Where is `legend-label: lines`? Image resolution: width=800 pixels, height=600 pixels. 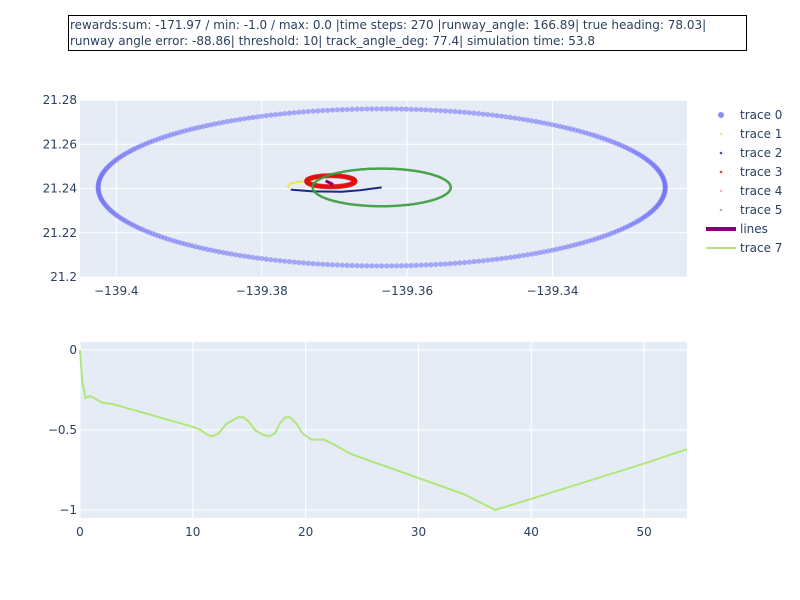
legend-label: lines is located at coordinates (754, 229).